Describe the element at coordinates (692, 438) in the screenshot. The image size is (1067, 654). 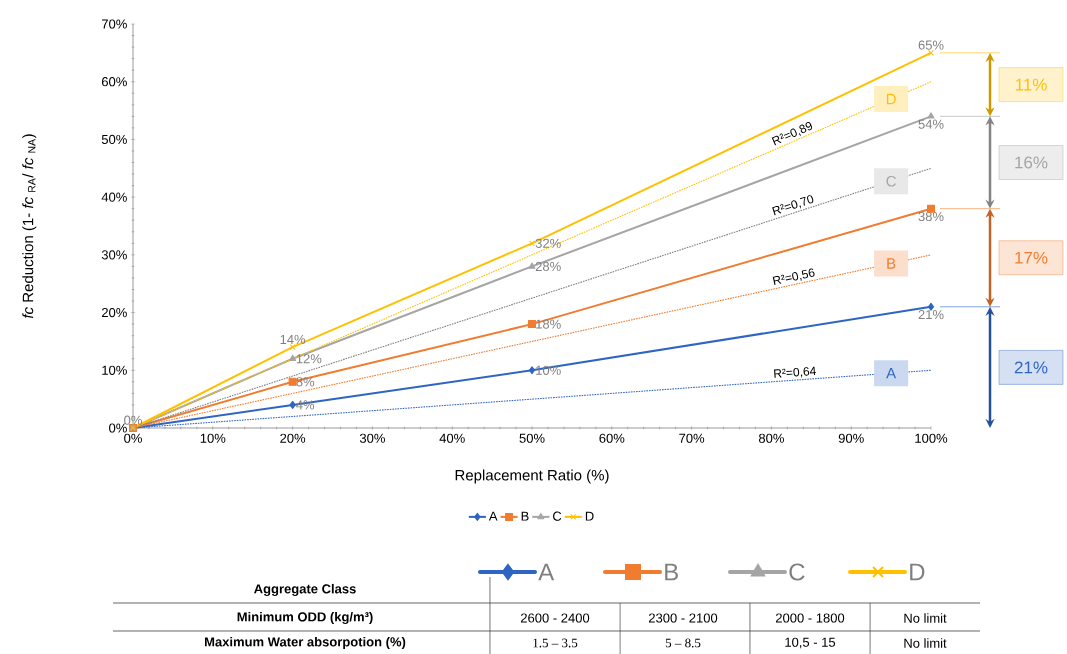
I see `x-tick-label: 70%` at that location.